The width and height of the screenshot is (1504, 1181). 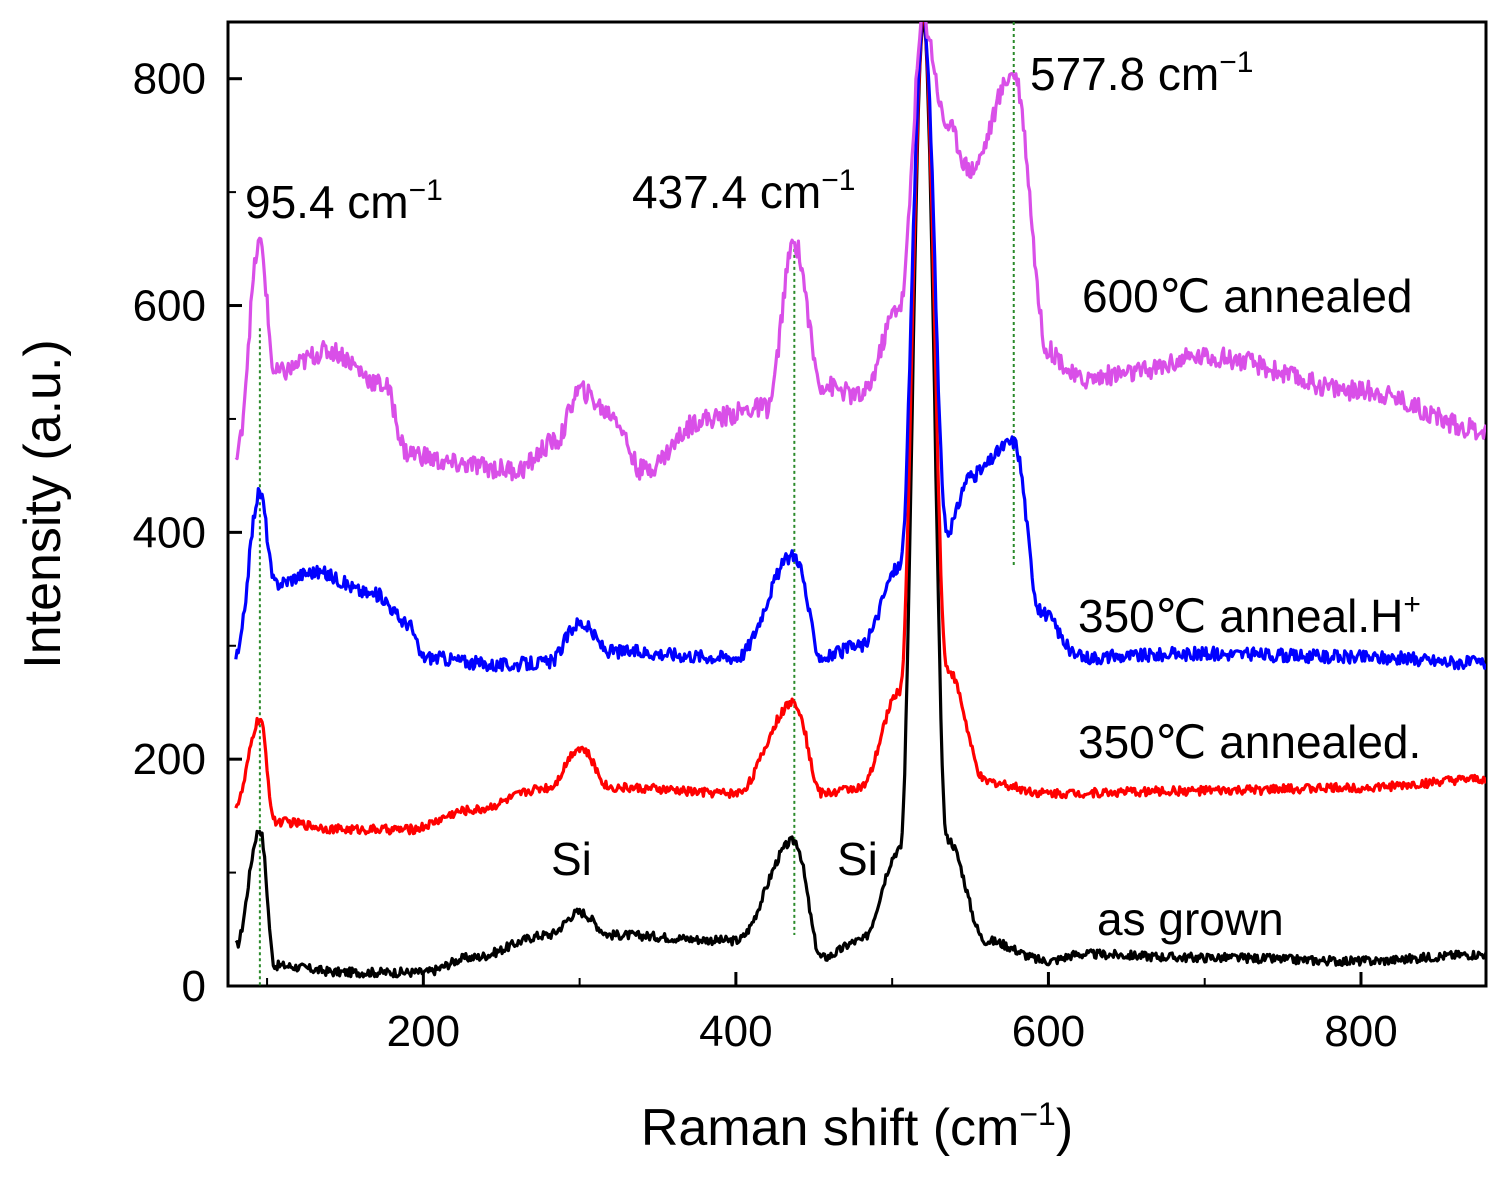 I want to click on y-tick-label: 0, so click(x=194, y=986).